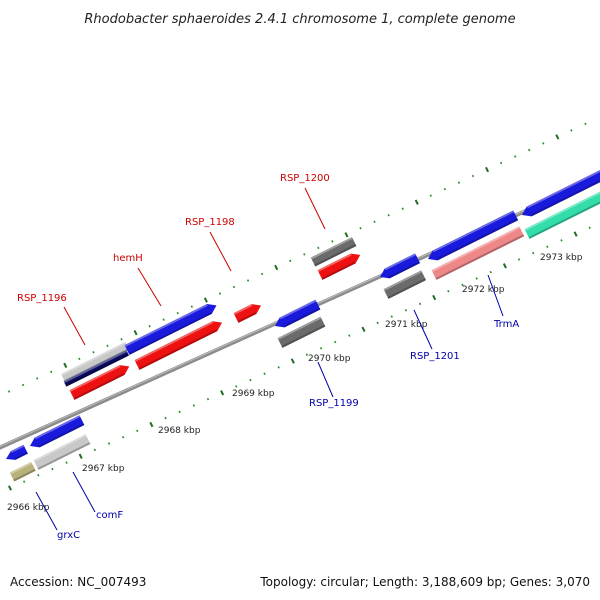 Image resolution: width=600 pixels, height=600 pixels. What do you see at coordinates (253, 394) in the screenshot?
I see `axis-tick-label: 2969 kbp` at bounding box center [253, 394].